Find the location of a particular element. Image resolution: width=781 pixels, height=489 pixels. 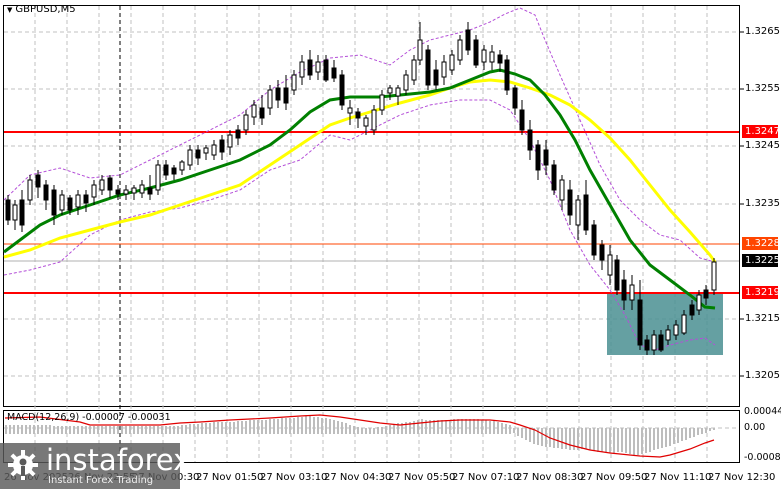

macd-signal-line is located at coordinates (359, 436).